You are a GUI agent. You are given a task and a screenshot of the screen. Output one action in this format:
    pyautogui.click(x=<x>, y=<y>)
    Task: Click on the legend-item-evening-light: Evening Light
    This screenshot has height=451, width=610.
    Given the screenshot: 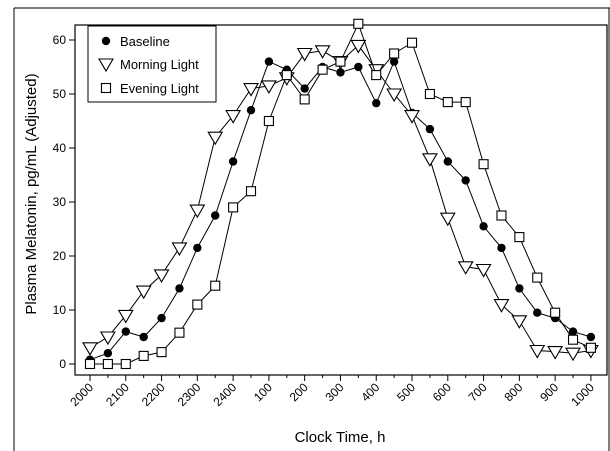 What is the action you would take?
    pyautogui.click(x=149, y=88)
    